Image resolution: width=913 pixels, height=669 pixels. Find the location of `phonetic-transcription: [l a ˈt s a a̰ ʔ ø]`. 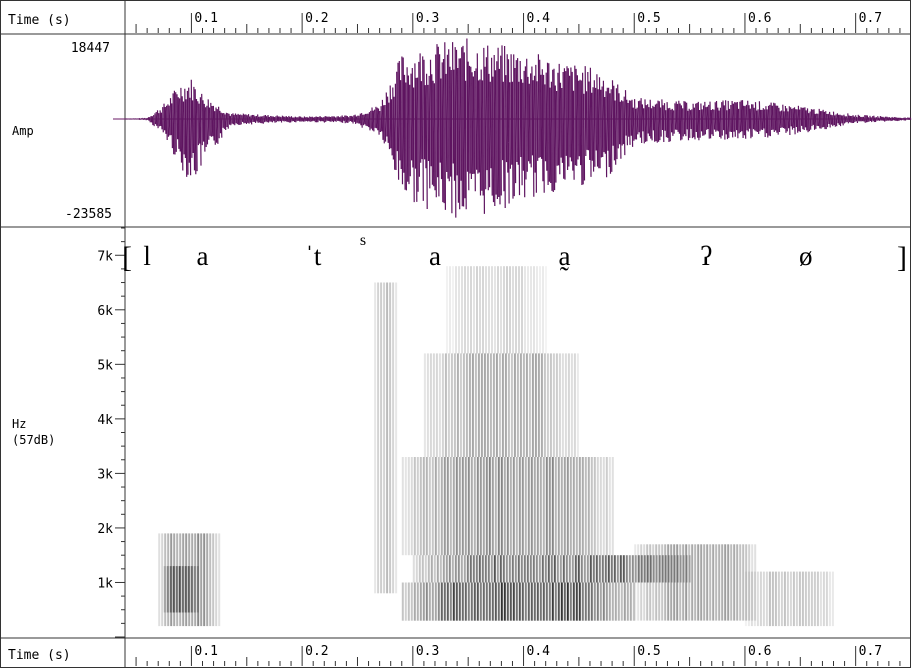

phonetic-transcription: [l a ˈt s a a̰ ʔ ø] is located at coordinates (514, 253).